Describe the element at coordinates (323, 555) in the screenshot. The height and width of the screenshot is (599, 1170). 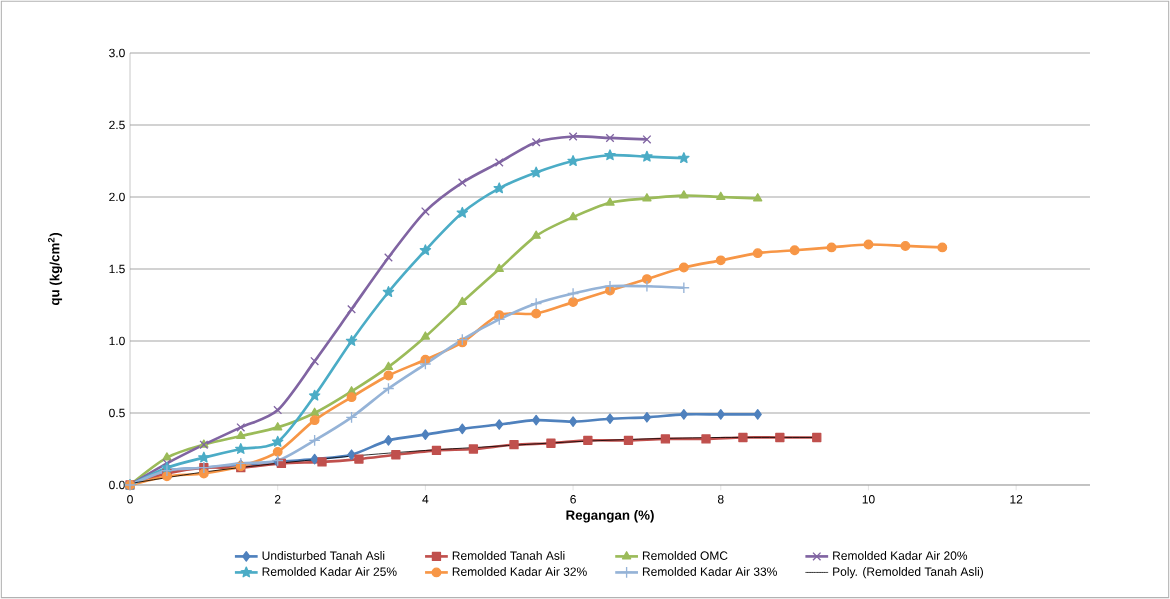
I see `legend-label: Undisturbed Tanah Asli` at that location.